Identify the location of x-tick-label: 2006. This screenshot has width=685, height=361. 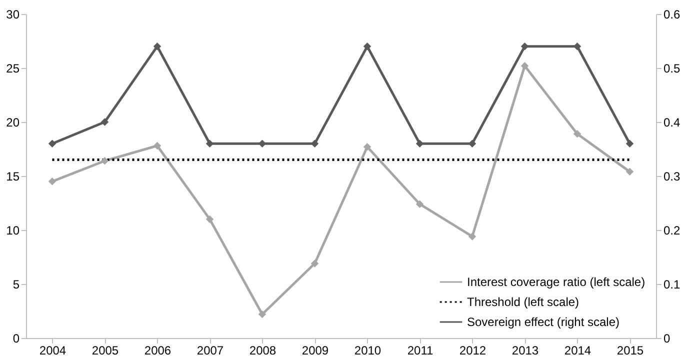
(158, 351).